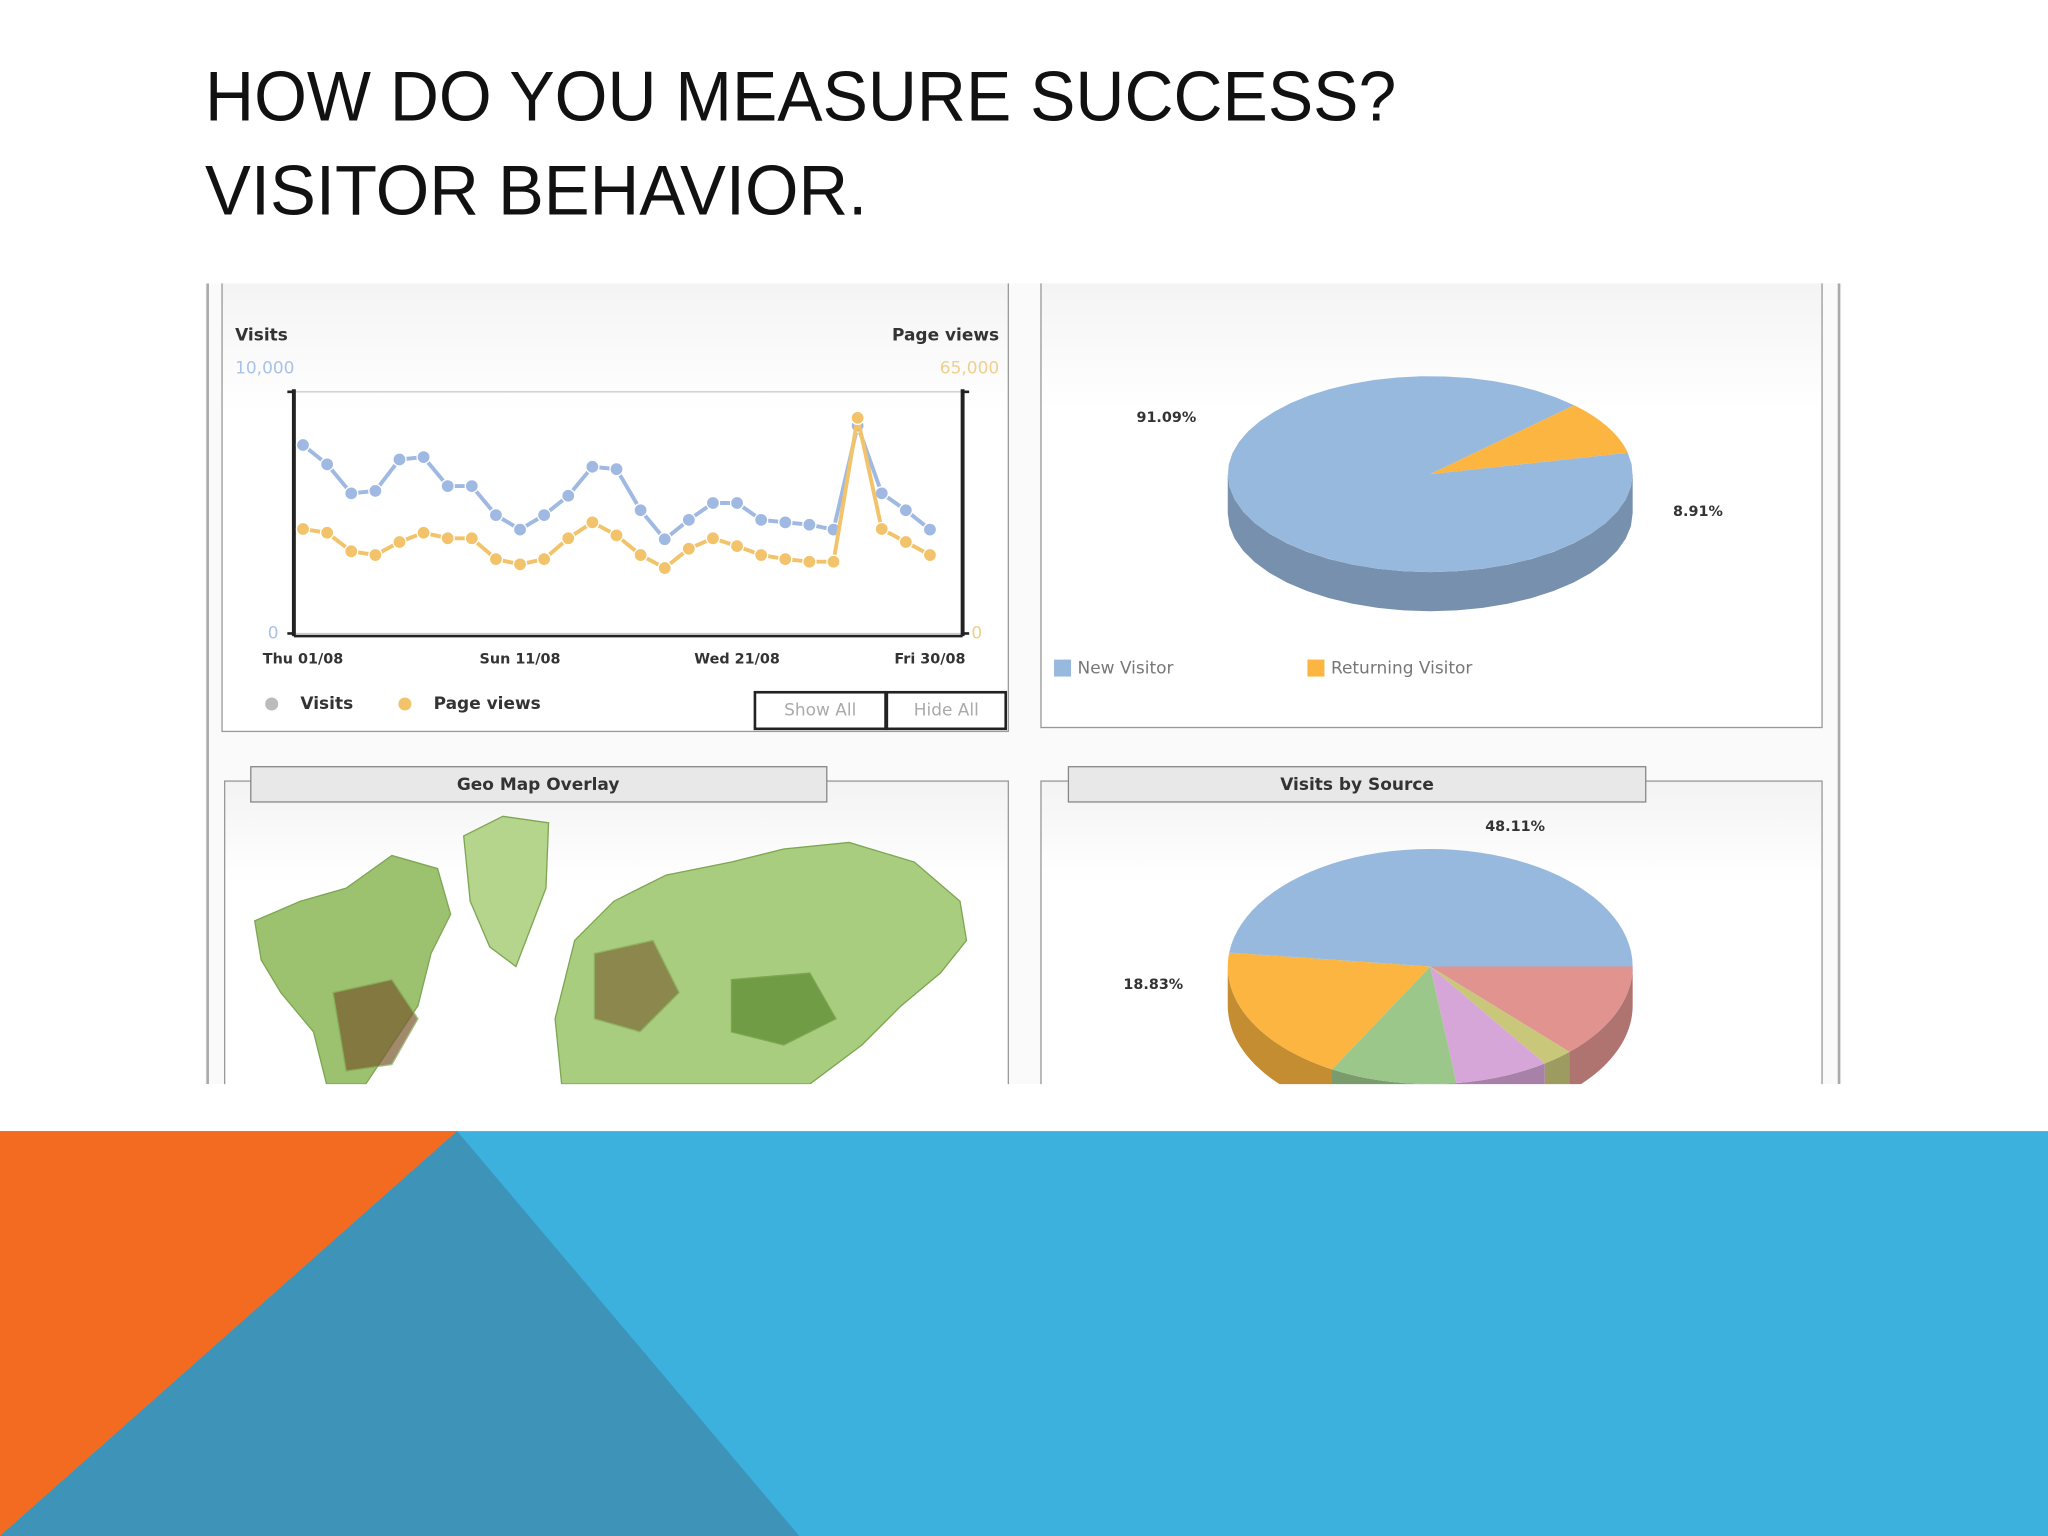 This screenshot has width=2048, height=1536. I want to click on y-tick-label: 10,000, so click(264, 368).